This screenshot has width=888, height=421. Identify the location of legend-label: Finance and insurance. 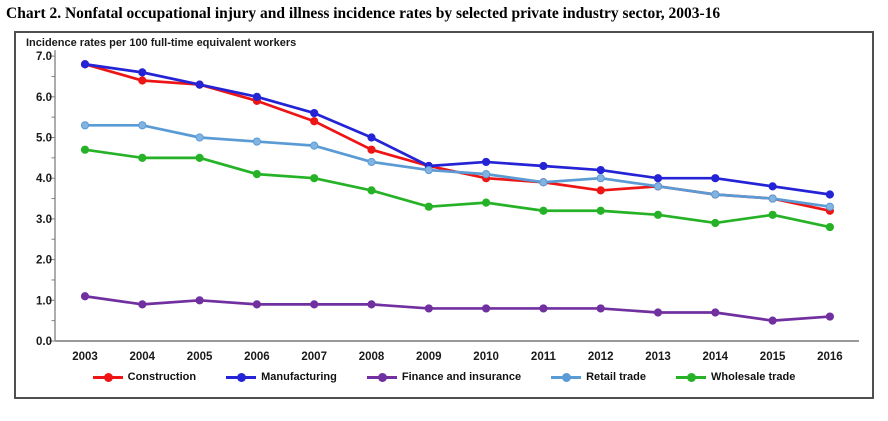
(461, 377).